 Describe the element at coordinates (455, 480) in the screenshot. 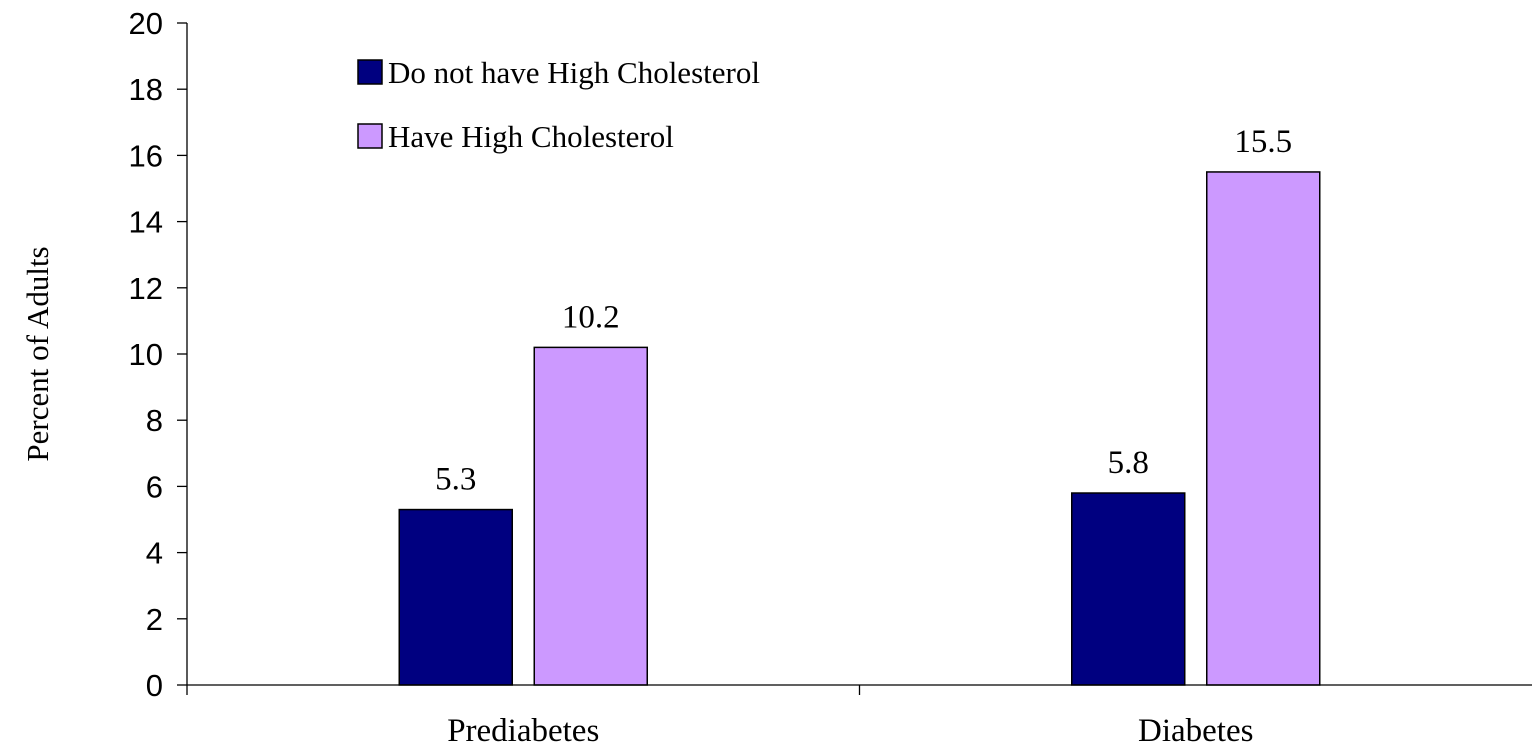

I see `bar-value-label: 5.3` at that location.